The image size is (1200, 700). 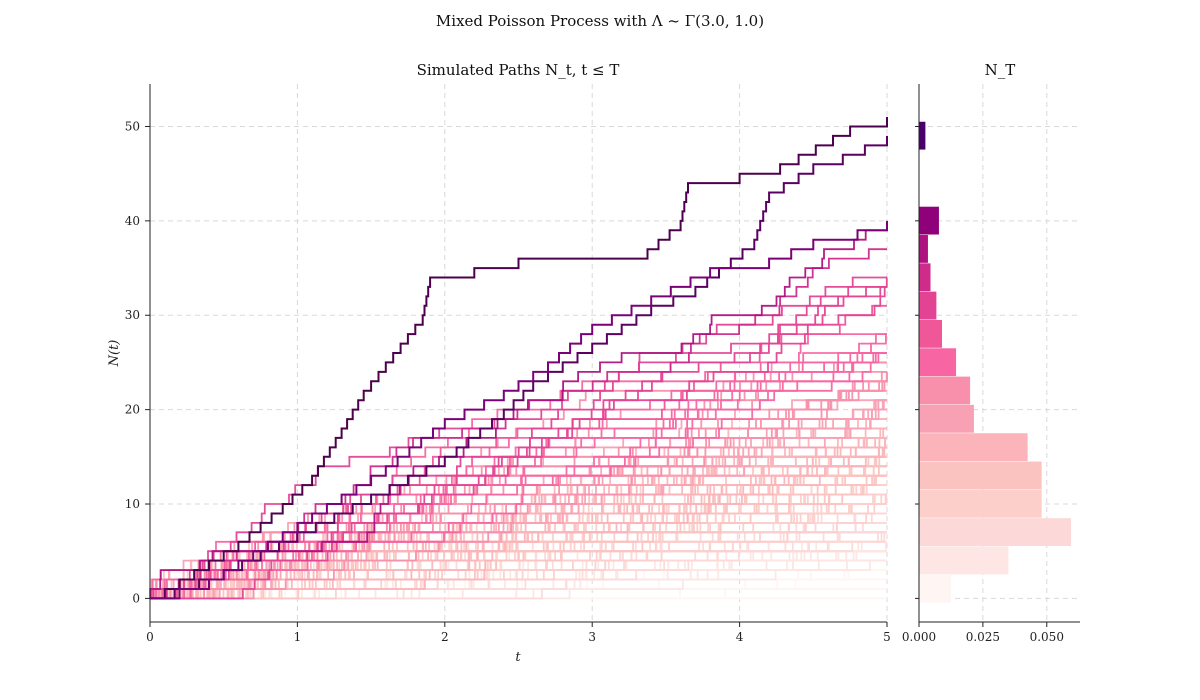 What do you see at coordinates (995, 362) in the screenshot?
I see `histogram-bars` at bounding box center [995, 362].